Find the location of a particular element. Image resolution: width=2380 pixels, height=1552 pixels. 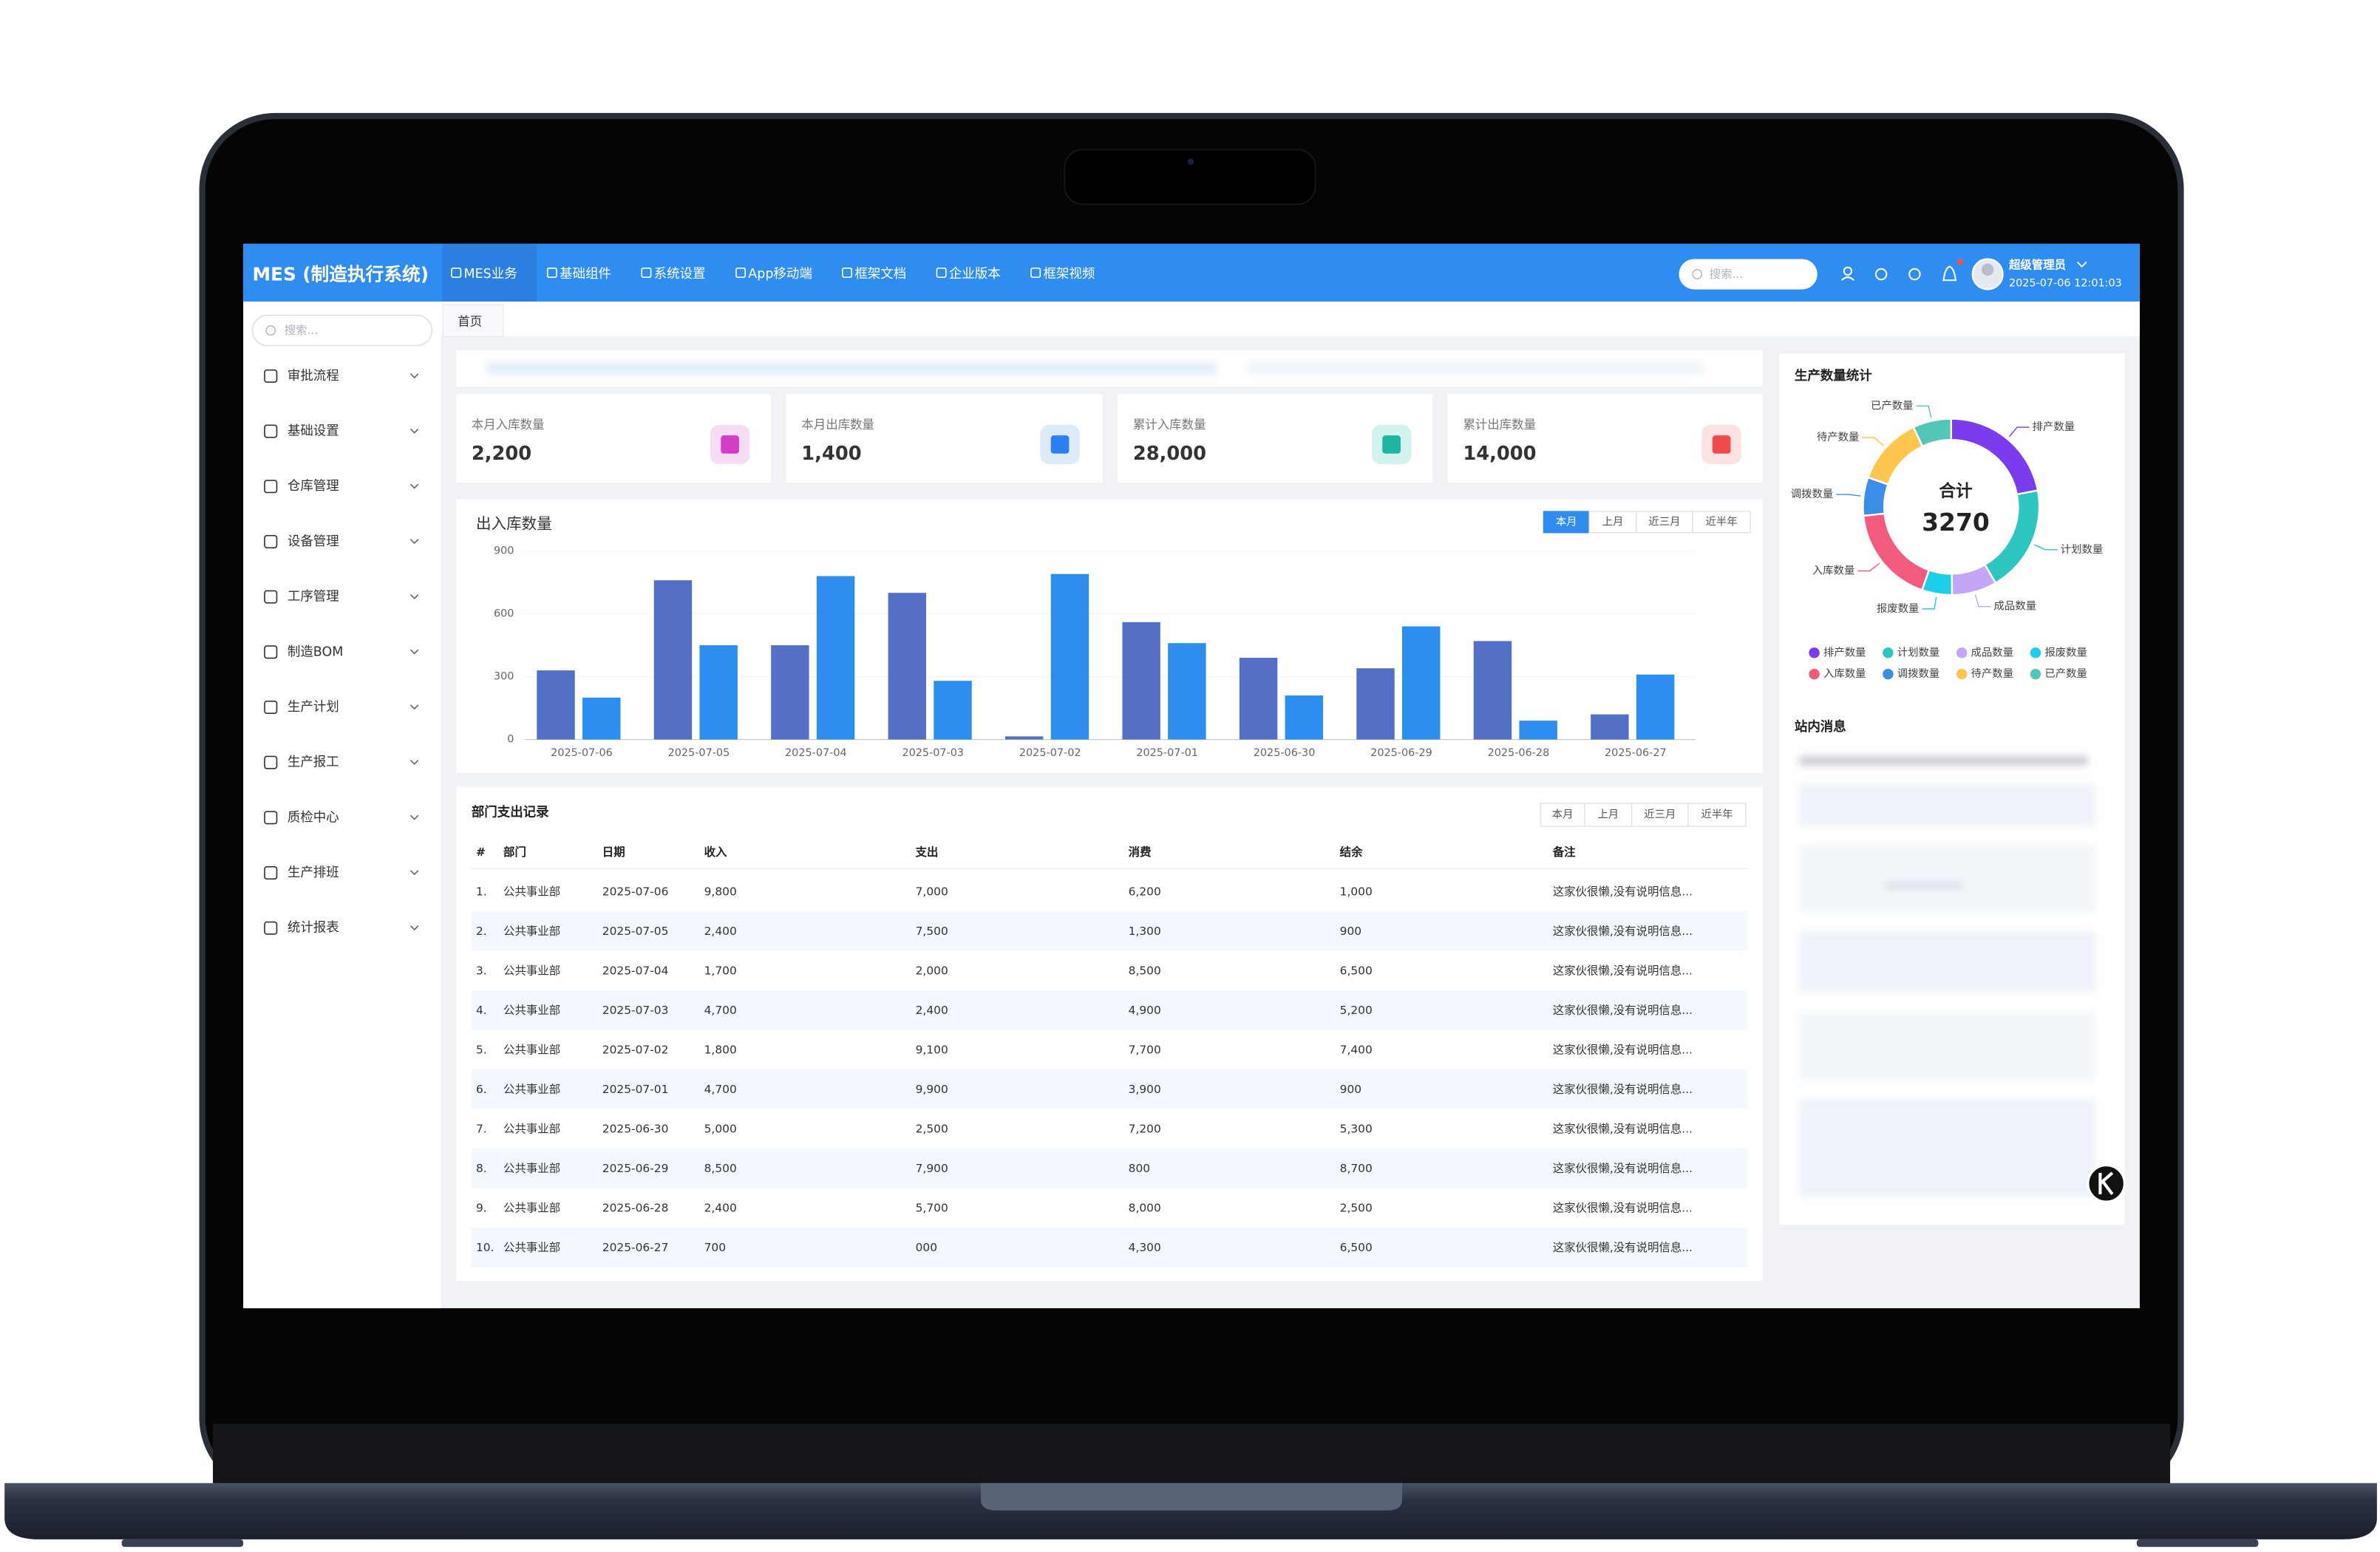

sidebar-search is located at coordinates (342, 330).